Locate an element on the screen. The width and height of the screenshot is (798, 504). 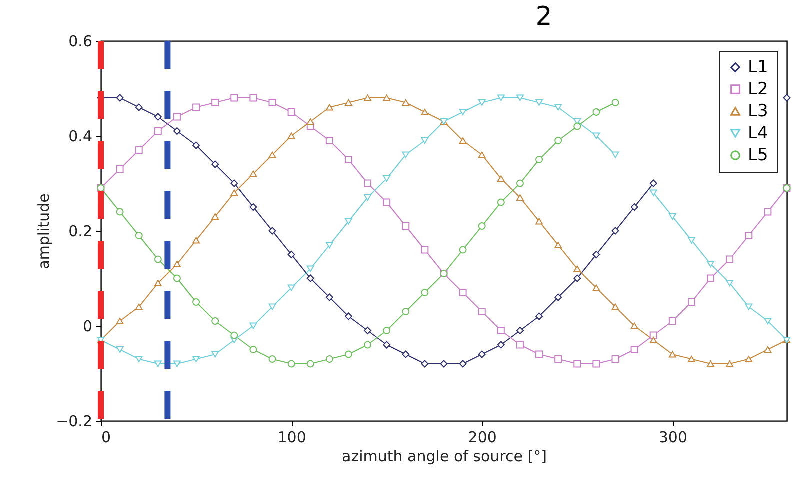
legend-label: L2 is located at coordinates (758, 90).